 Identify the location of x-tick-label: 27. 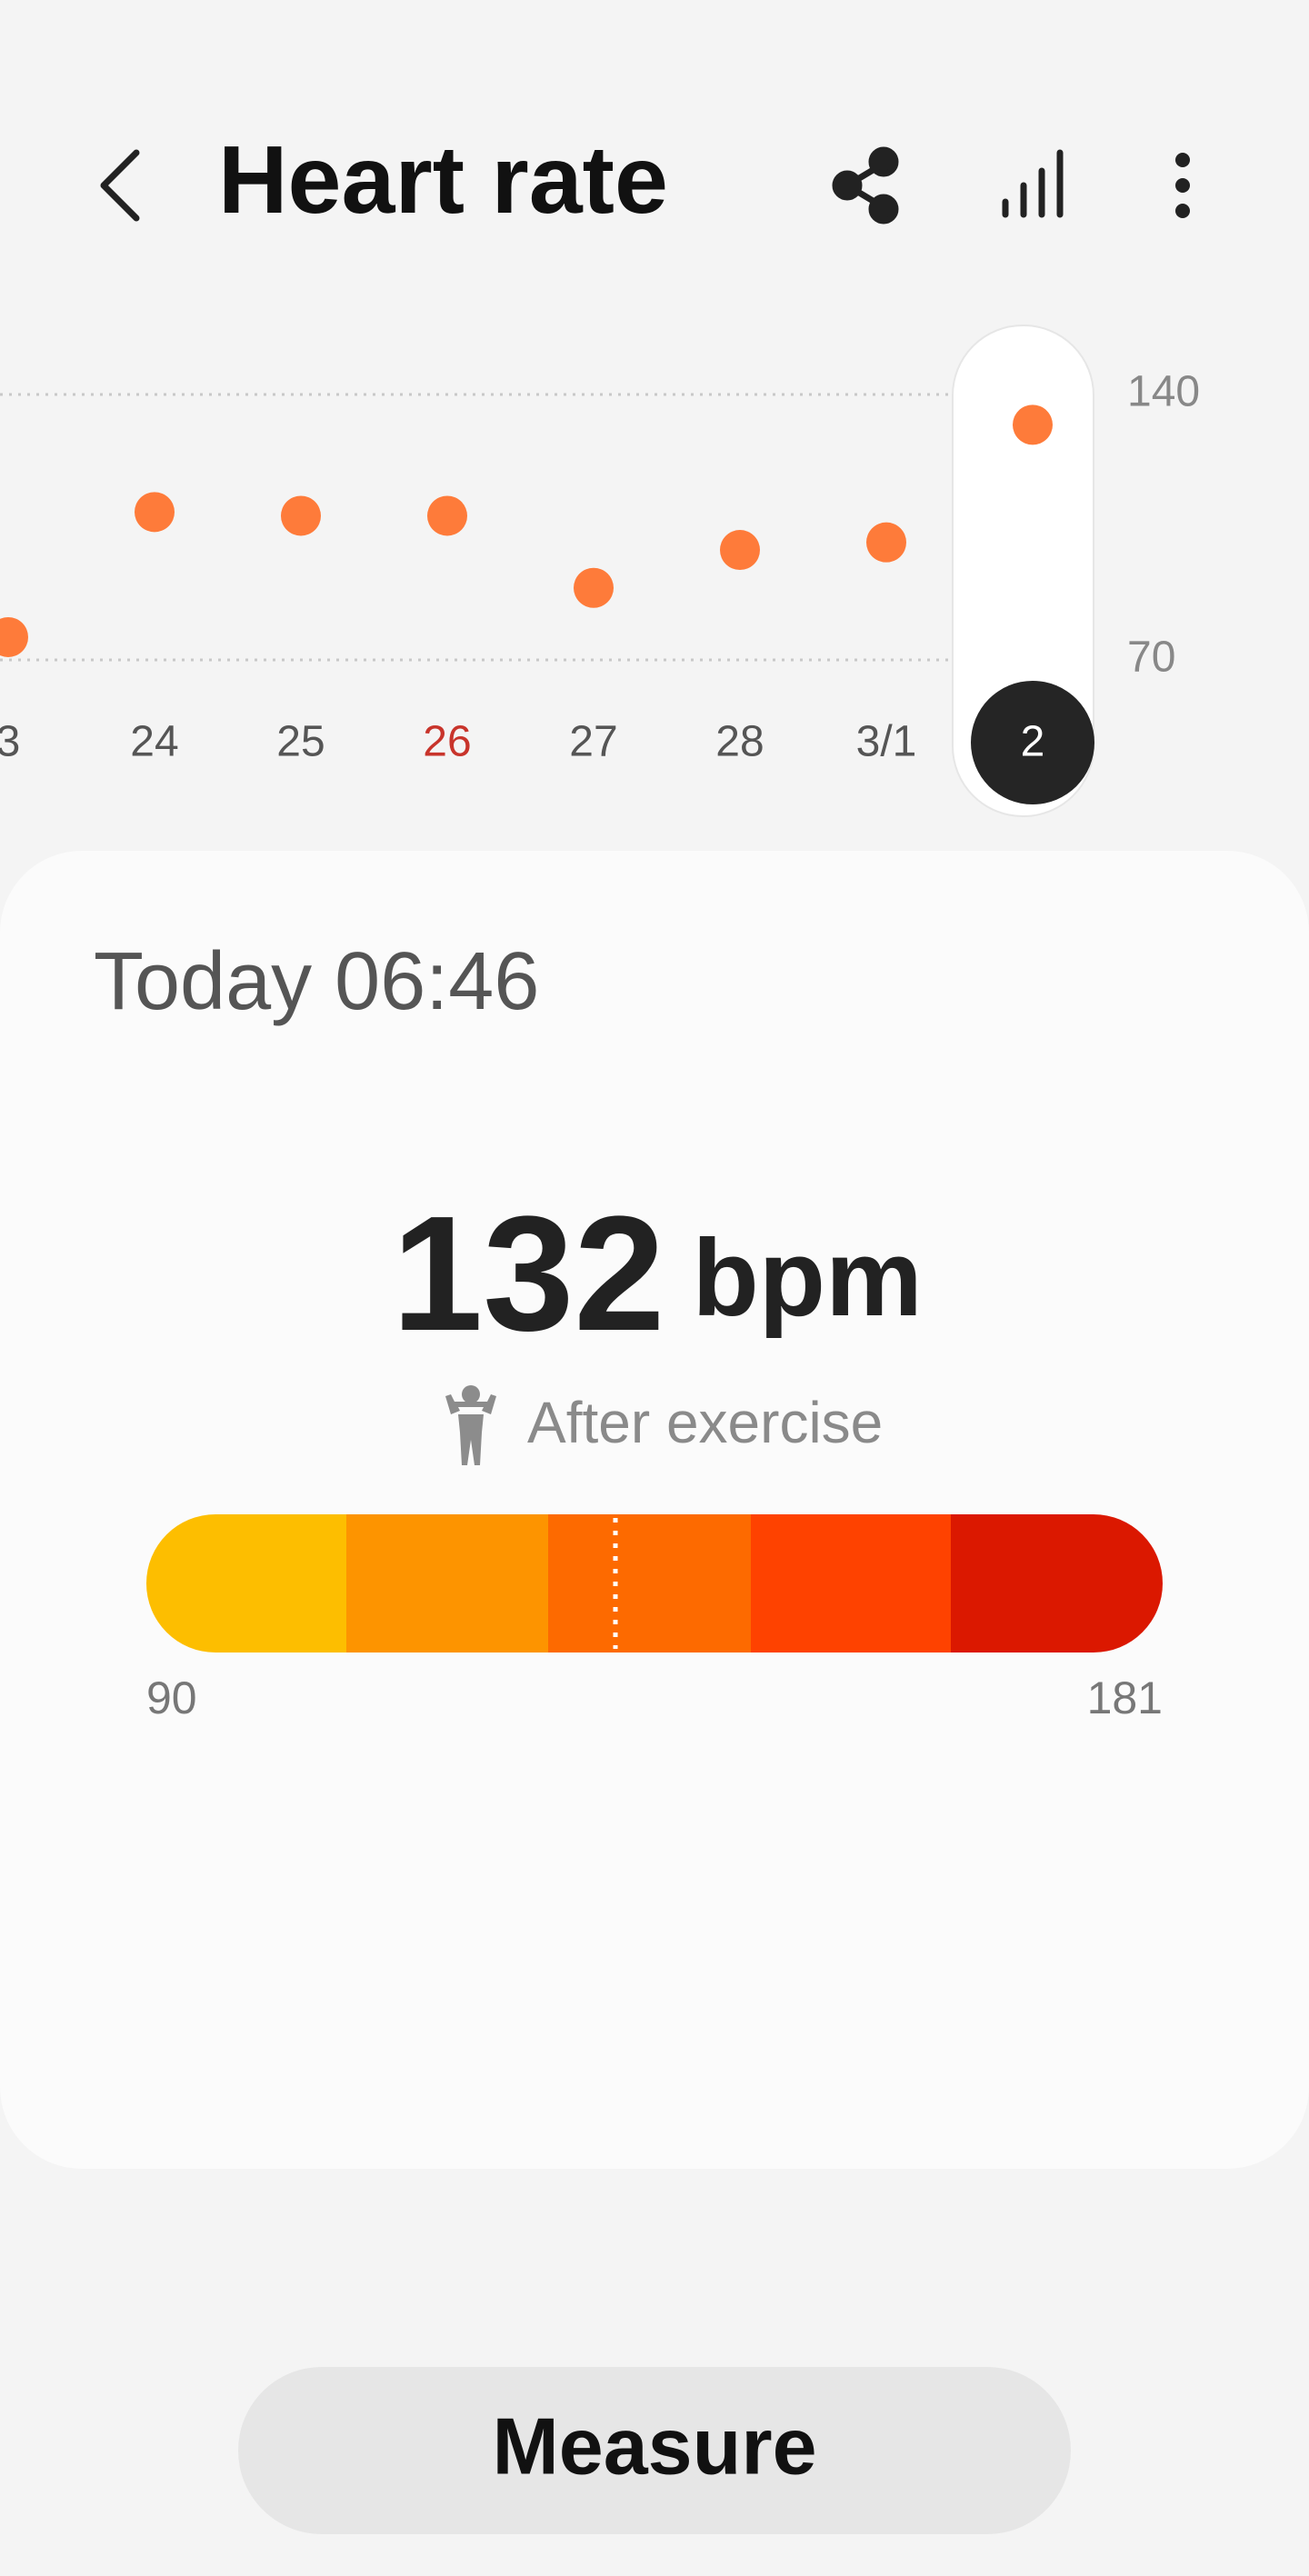
(593, 742).